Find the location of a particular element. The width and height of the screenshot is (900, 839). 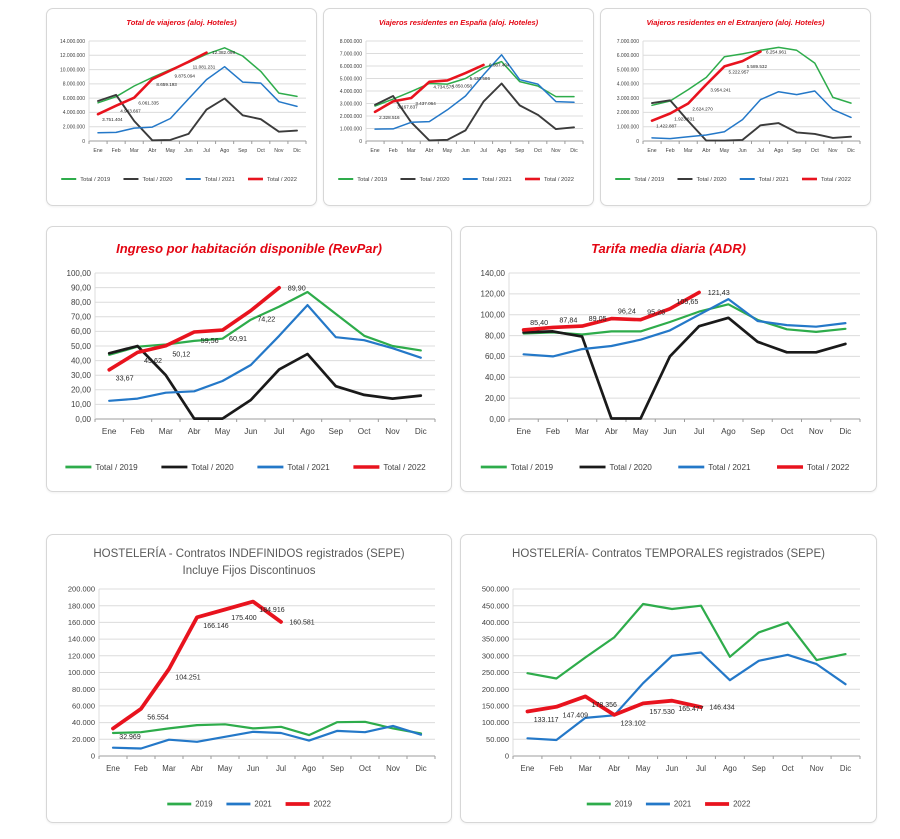

chart-title-adr: Tarifa media diaria (ADR) is located at coordinates (668, 248).